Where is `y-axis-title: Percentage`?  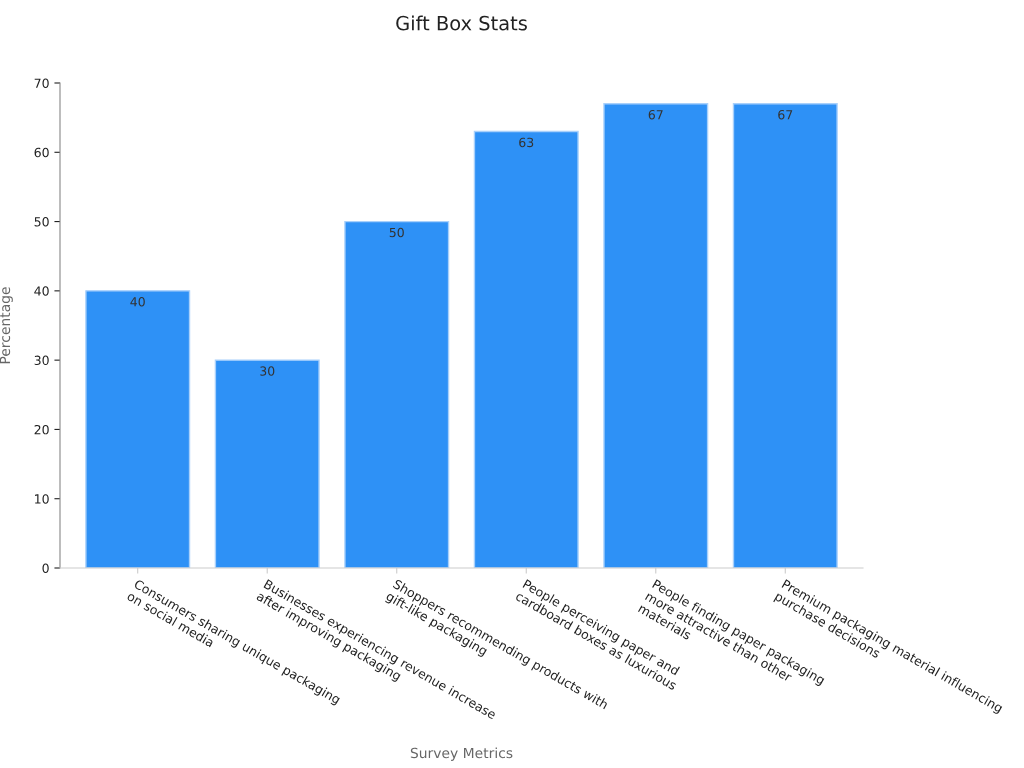
y-axis-title: Percentage is located at coordinates (6, 325).